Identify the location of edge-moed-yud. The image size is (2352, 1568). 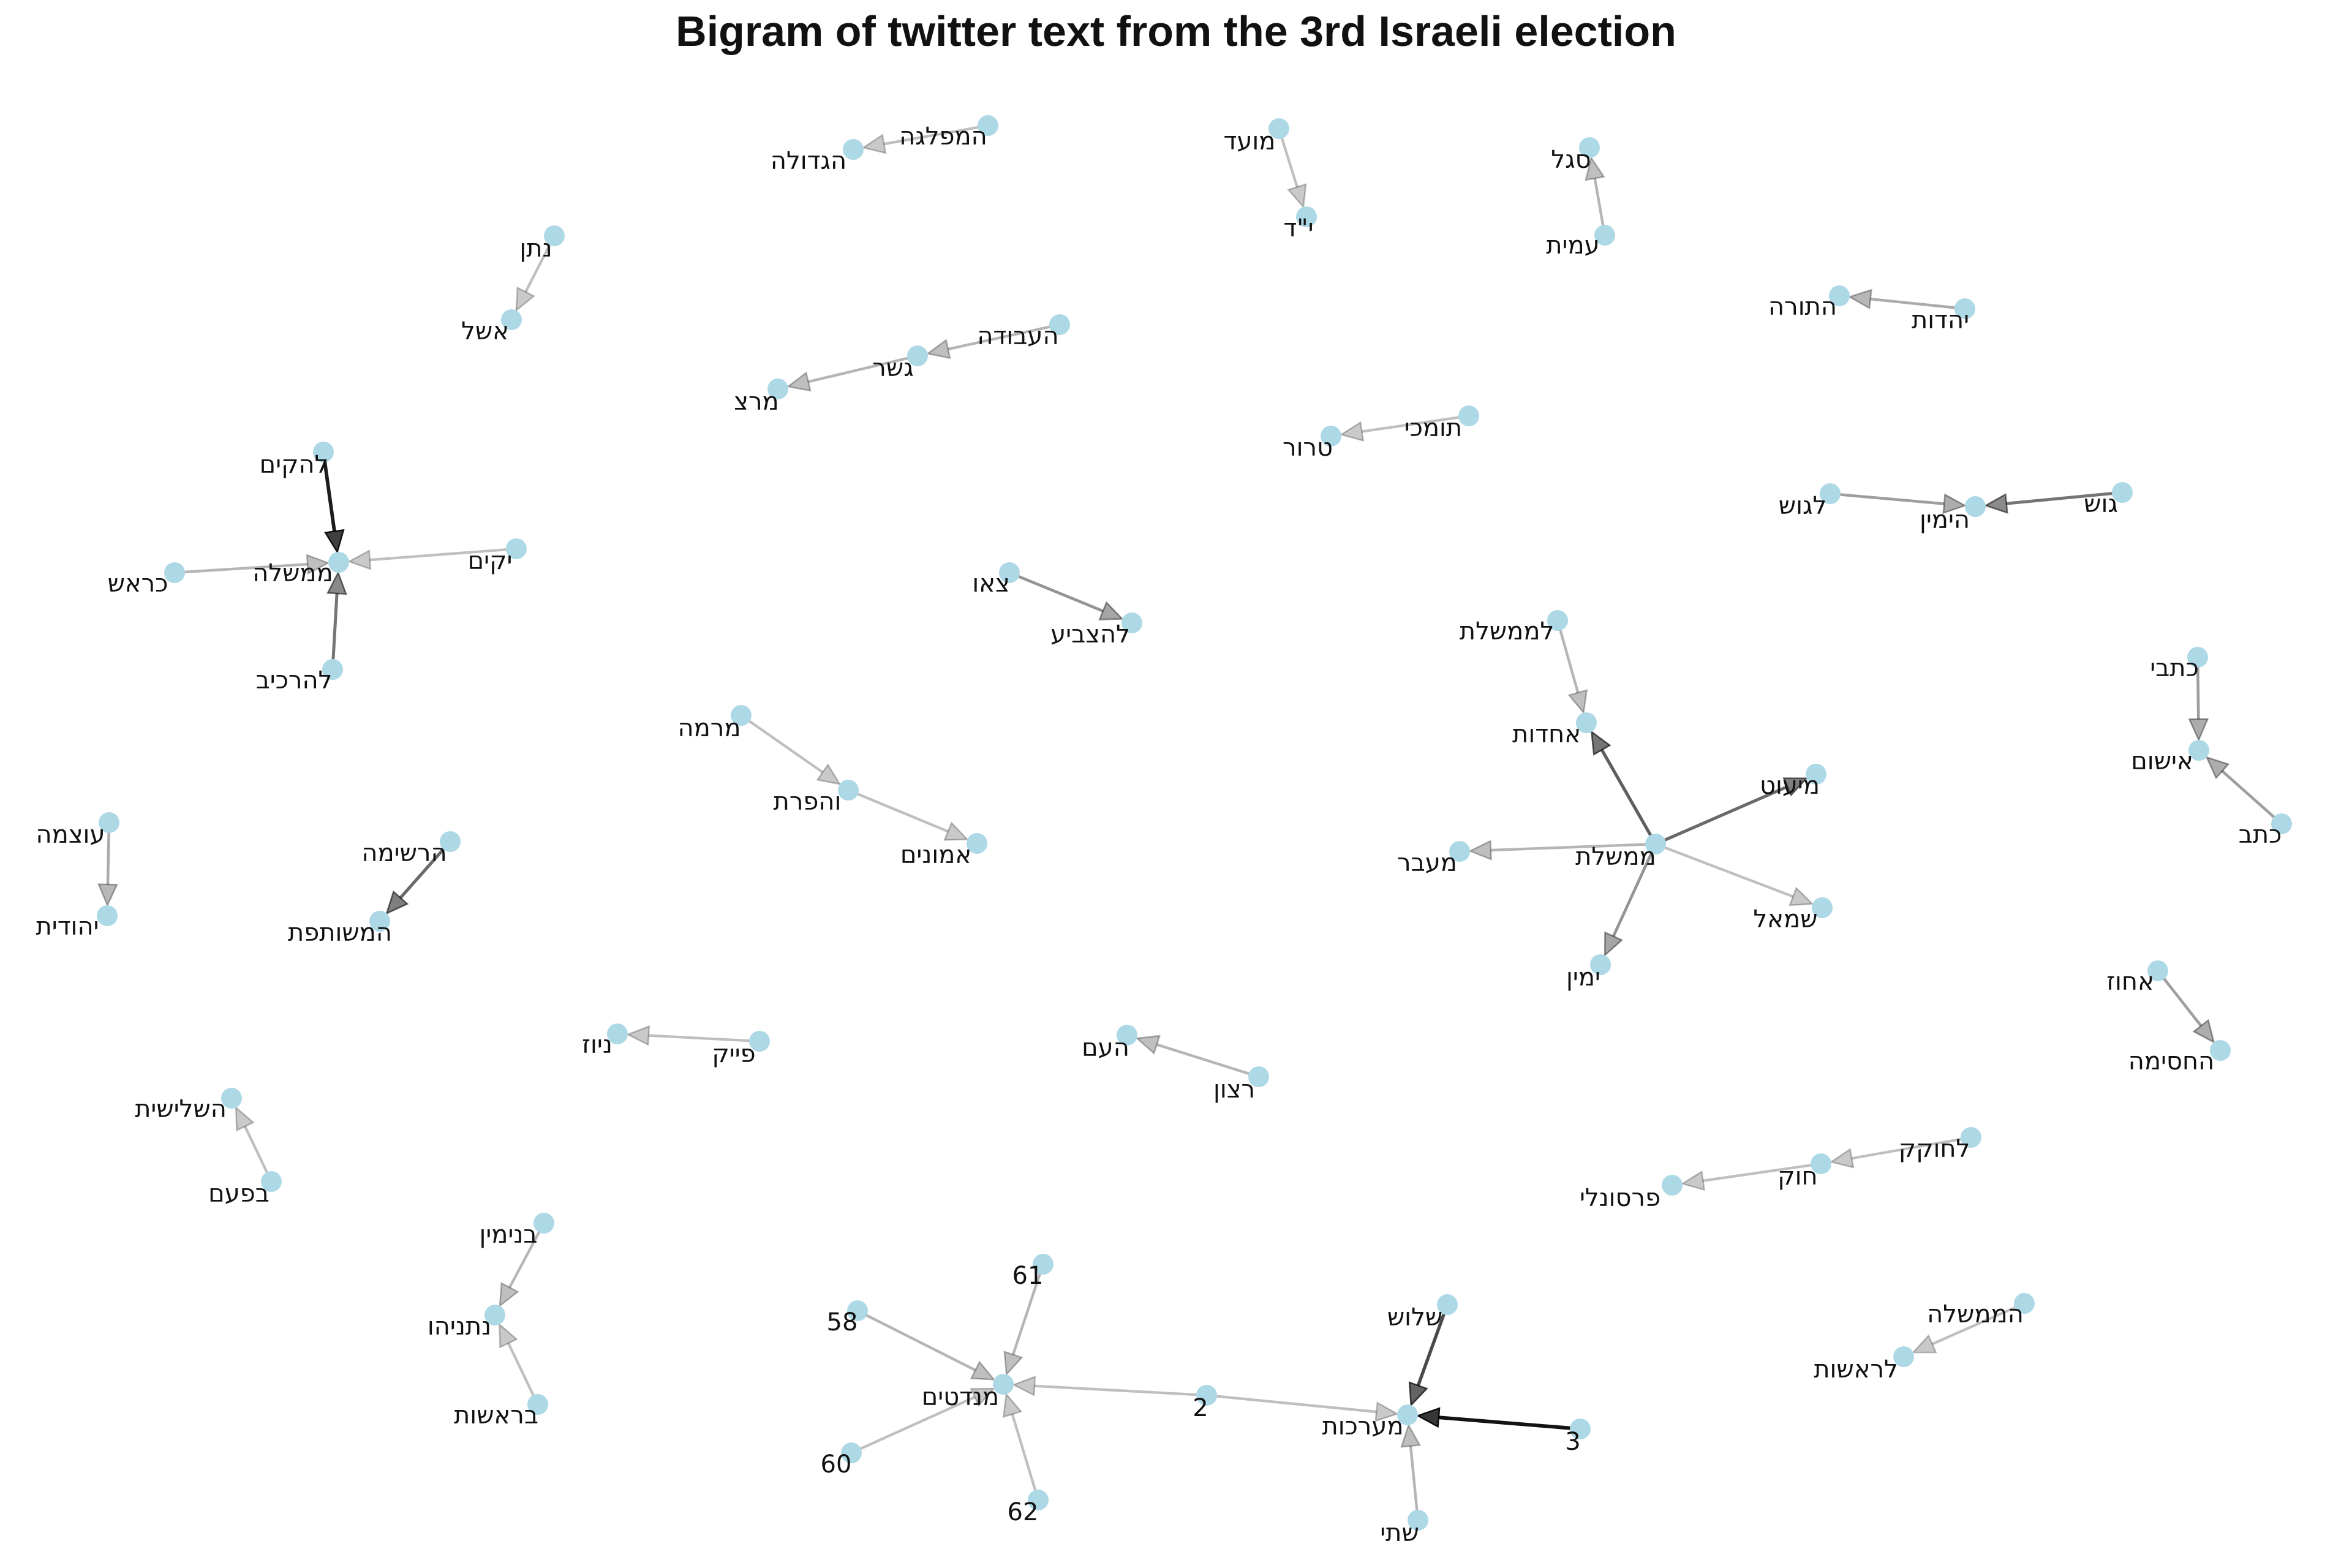
(1292, 169).